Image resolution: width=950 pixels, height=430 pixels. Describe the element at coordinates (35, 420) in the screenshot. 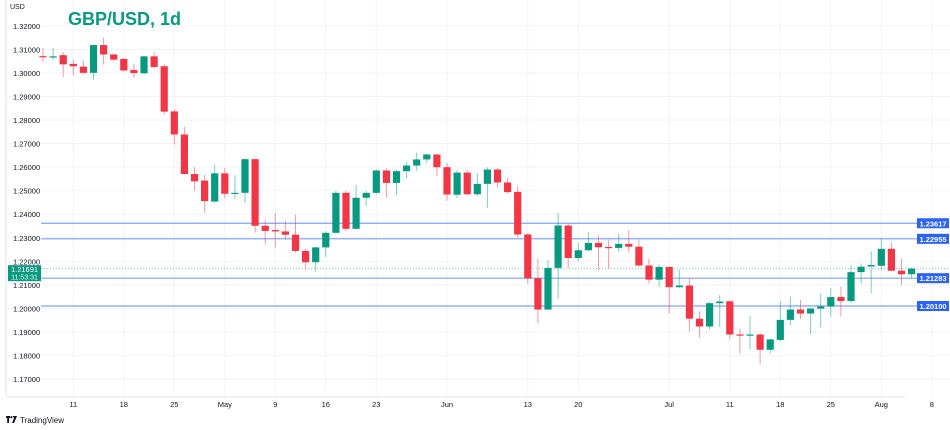

I see `tradingview-brand: TradingView` at that location.